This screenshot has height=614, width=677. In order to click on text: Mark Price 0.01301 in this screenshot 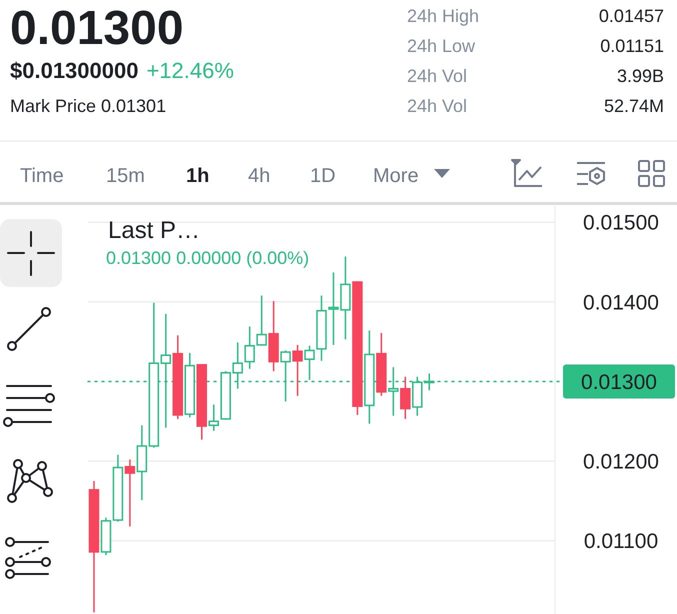, I will do `click(88, 106)`.